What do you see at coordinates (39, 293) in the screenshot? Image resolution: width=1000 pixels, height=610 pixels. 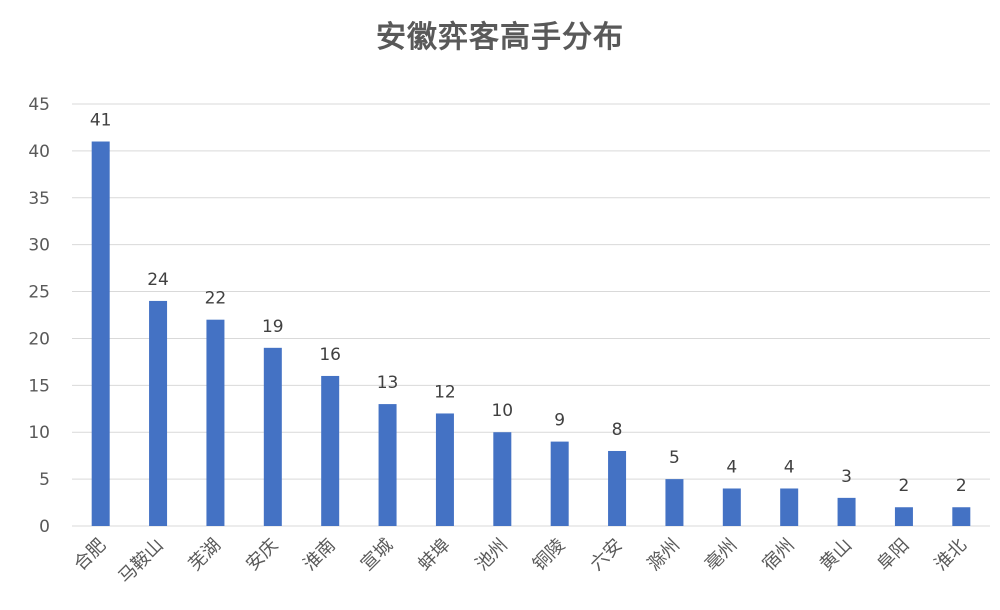 I see `y-tick-label: 25` at bounding box center [39, 293].